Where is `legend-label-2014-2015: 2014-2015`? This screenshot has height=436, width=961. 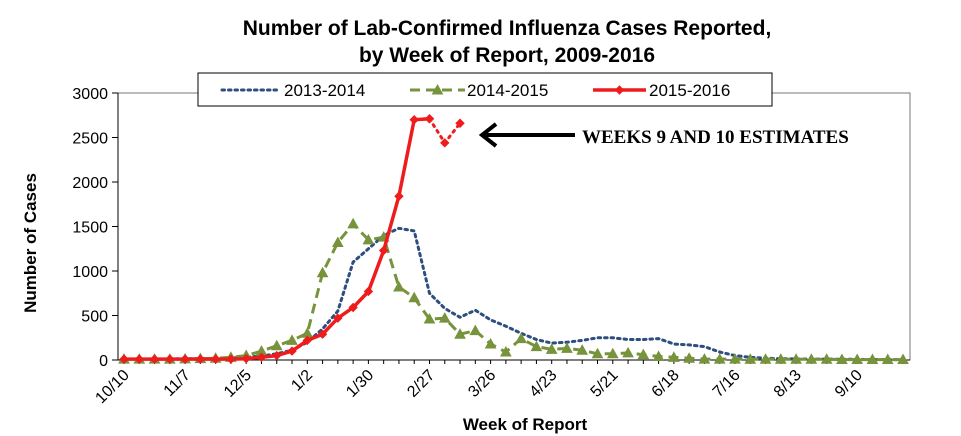
legend-label-2014-2015: 2014-2015 is located at coordinates (507, 90).